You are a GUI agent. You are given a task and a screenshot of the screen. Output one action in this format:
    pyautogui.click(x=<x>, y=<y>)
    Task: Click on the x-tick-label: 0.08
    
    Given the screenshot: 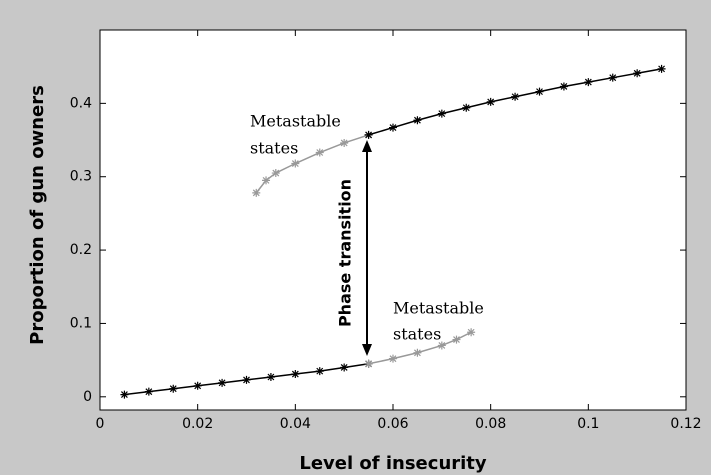 What is the action you would take?
    pyautogui.click(x=490, y=424)
    